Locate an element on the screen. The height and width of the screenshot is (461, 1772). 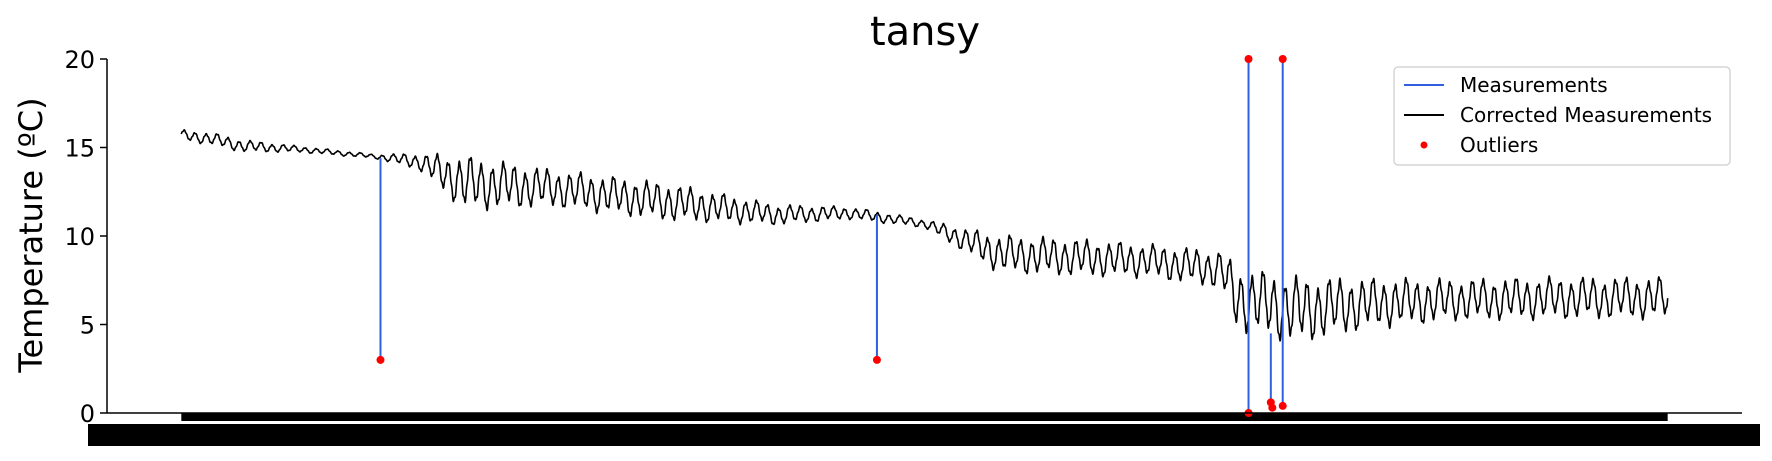
y-tick-label: 0 is located at coordinates (87, 414).